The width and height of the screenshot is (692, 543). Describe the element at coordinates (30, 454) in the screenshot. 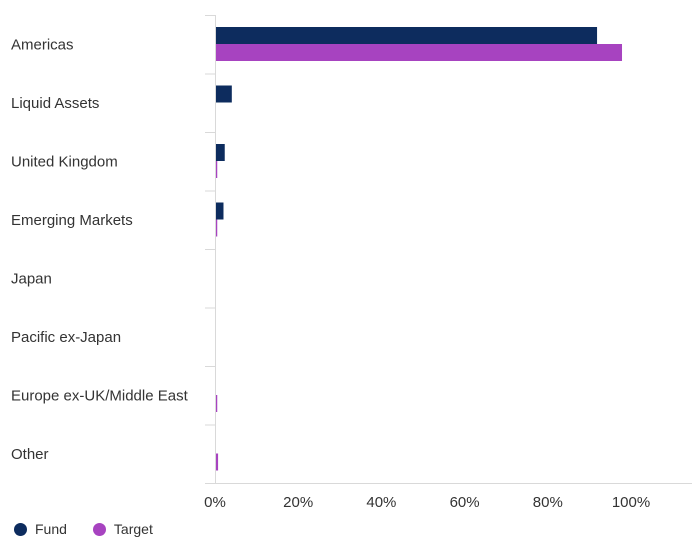

I see `category-label: Other` at that location.